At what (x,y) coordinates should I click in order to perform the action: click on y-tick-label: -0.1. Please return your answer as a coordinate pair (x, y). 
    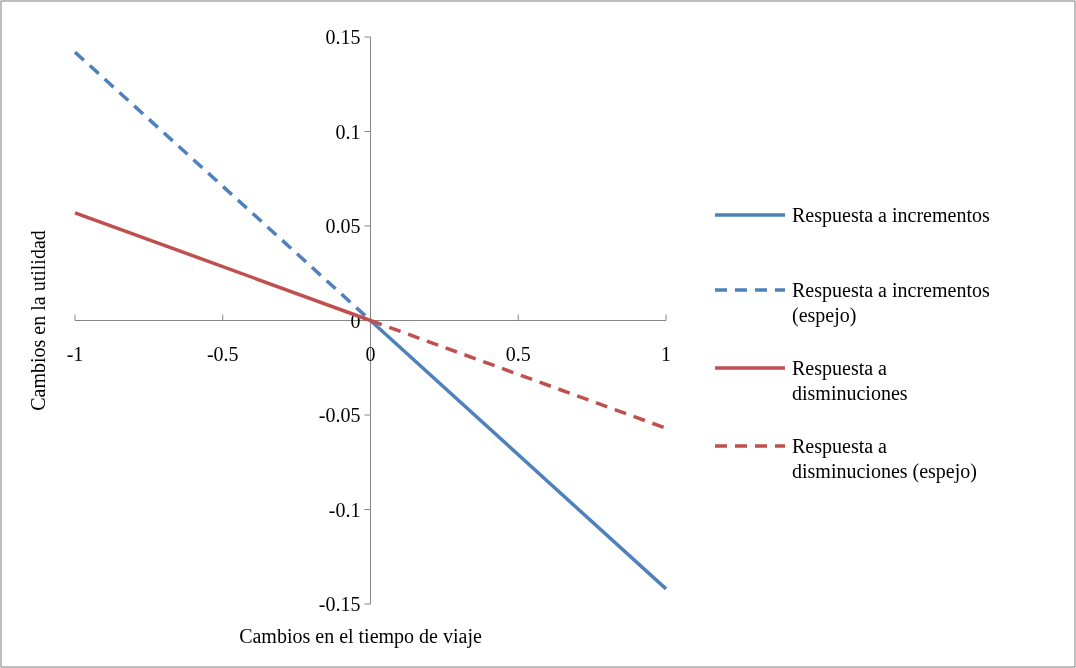
    Looking at the image, I should click on (344, 509).